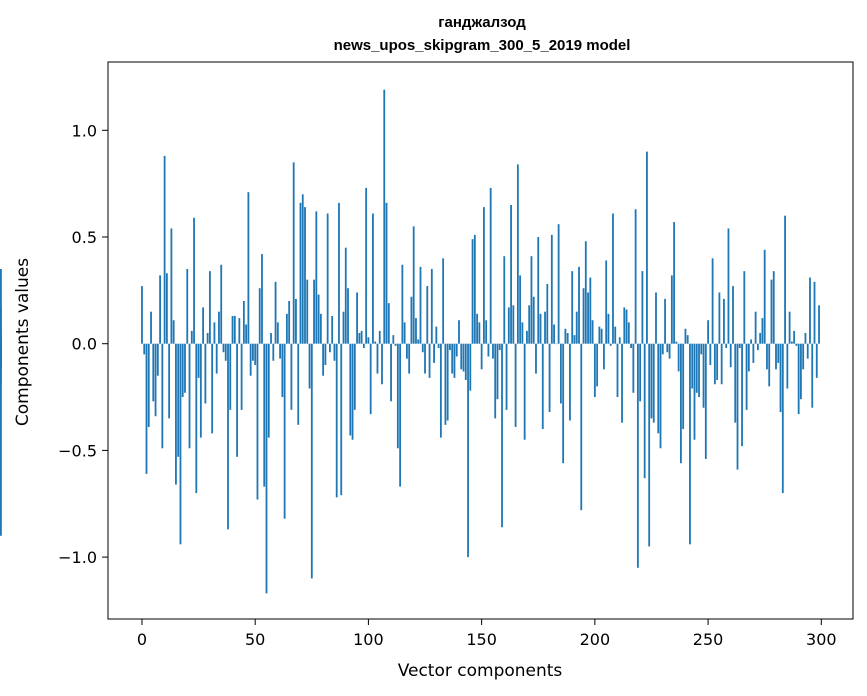 The width and height of the screenshot is (867, 696). Describe the element at coordinates (481, 639) in the screenshot. I see `x-tick-label: 150` at that location.